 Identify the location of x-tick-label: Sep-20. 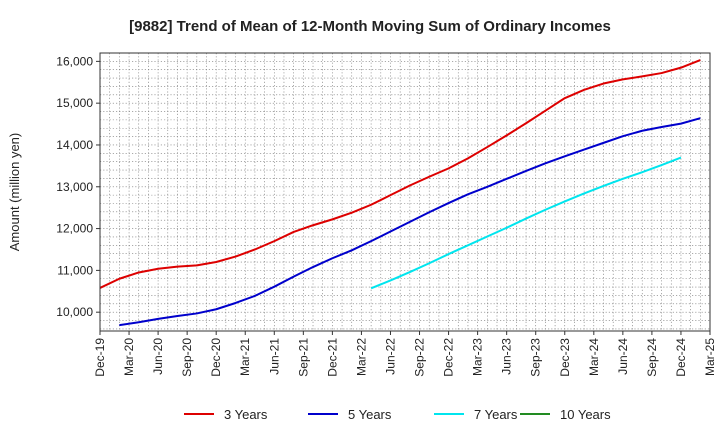
(187, 357).